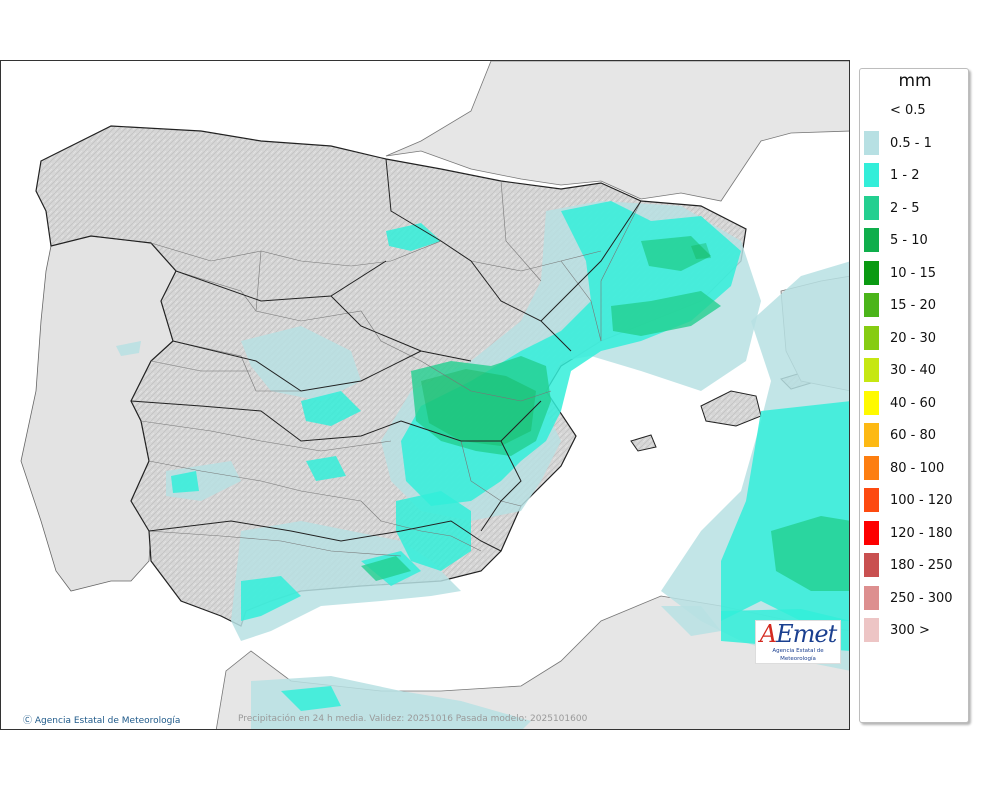  Describe the element at coordinates (911, 143) in the screenshot. I see `legend-label: 0.5 - 1` at that location.